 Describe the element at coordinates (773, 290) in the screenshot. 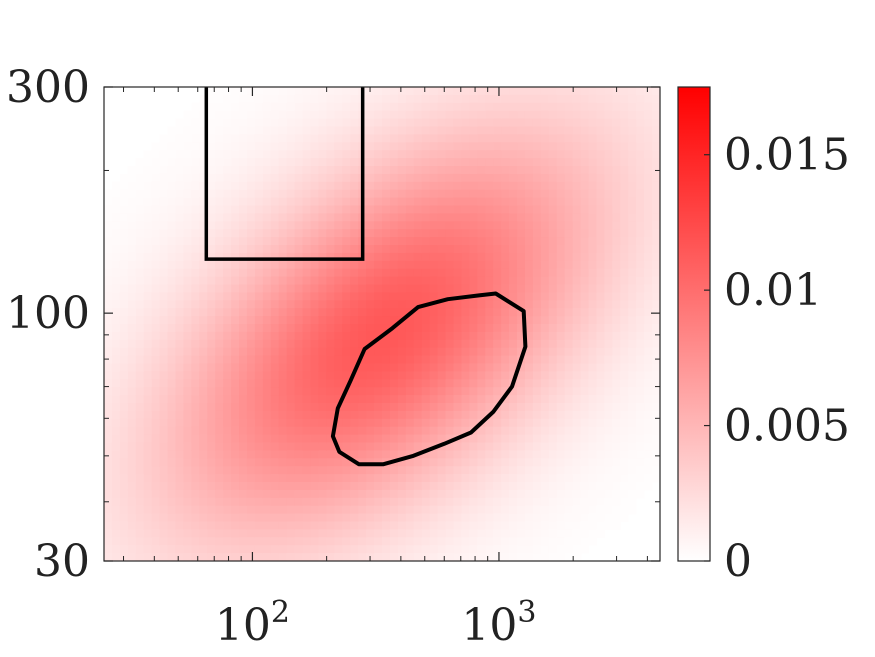

I see `colorbar-label-0.01: 0.01` at that location.